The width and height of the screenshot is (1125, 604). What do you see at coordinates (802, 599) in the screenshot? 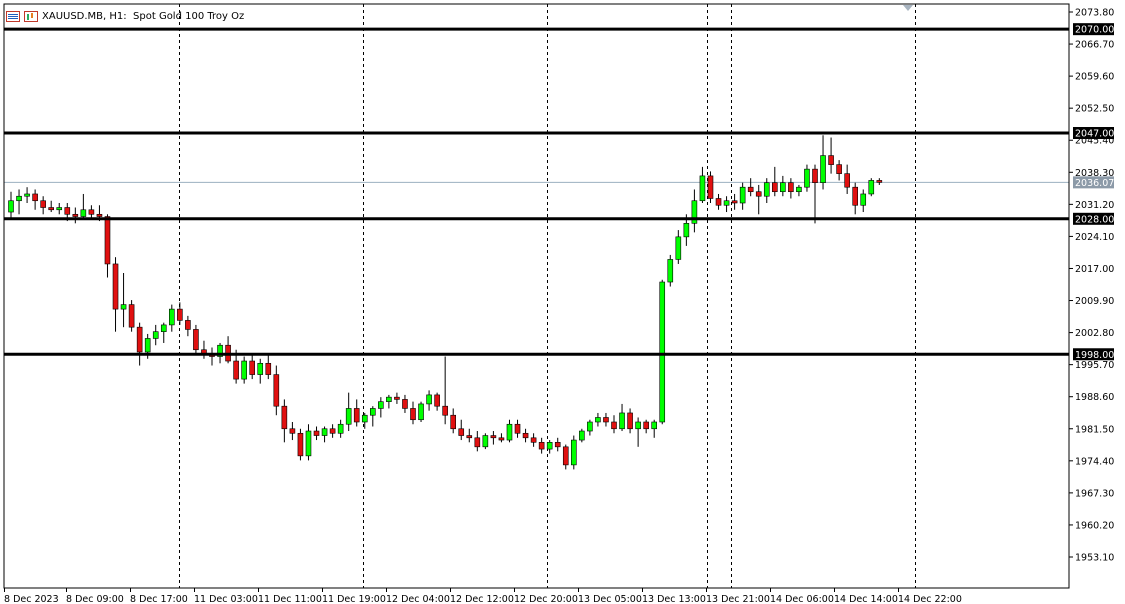
I see `x-tick-label: 14 Dec 06:00` at bounding box center [802, 599].